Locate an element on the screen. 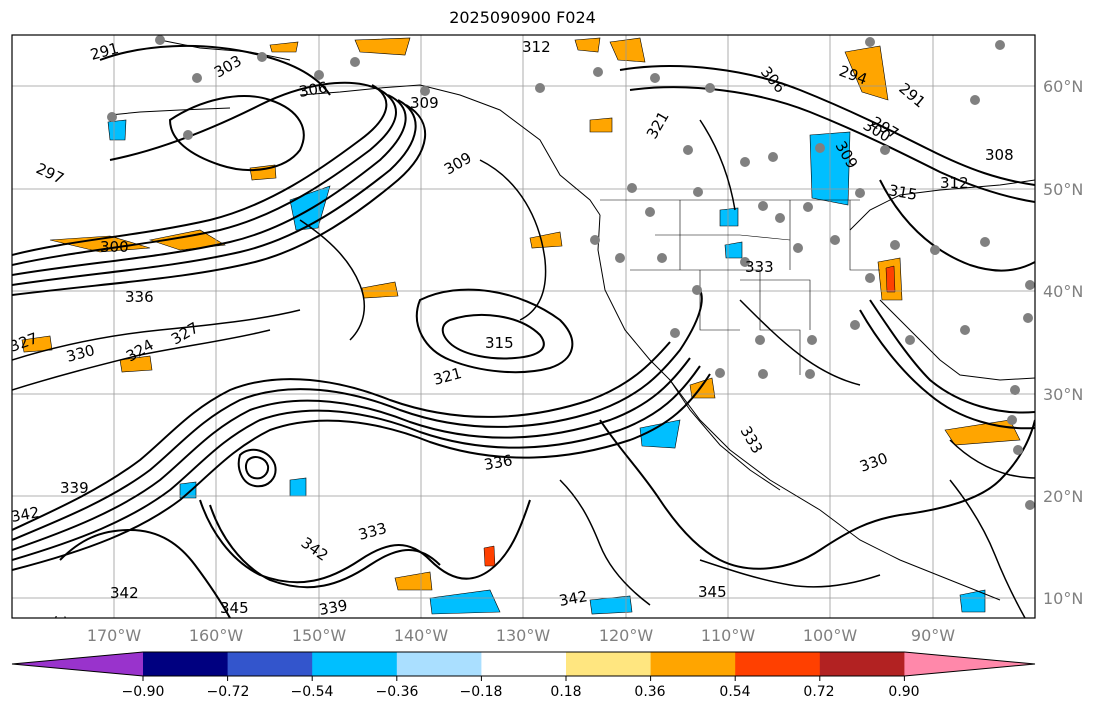  lon-label: 130°W is located at coordinates (523, 635).